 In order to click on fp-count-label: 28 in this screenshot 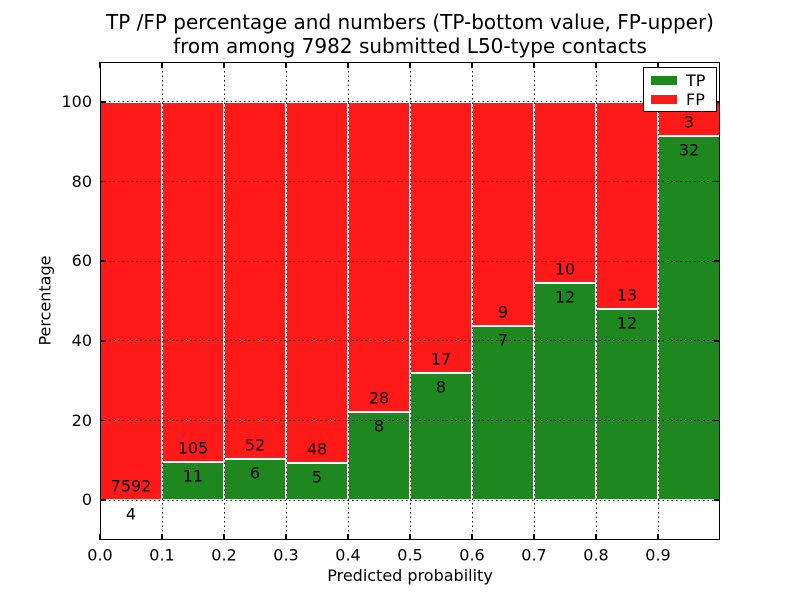, I will do `click(379, 398)`.